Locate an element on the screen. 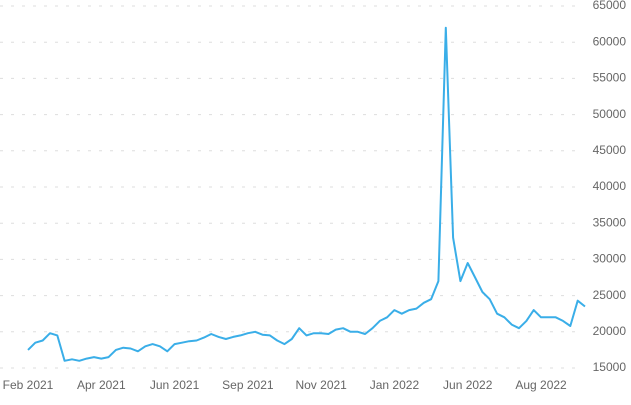 Image resolution: width=631 pixels, height=405 pixels. x-tick-label: Apr 2021 is located at coordinates (101, 385).